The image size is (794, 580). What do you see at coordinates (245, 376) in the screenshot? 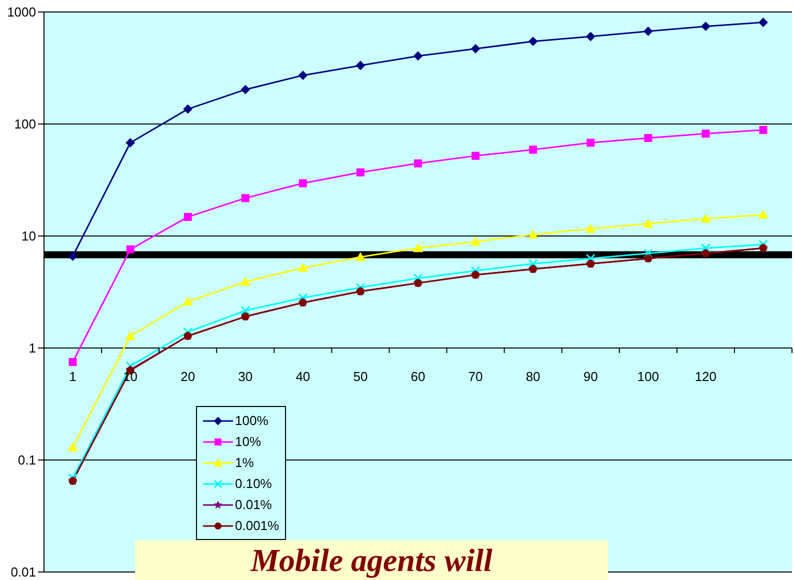
I see `x-tick-label: 30` at bounding box center [245, 376].